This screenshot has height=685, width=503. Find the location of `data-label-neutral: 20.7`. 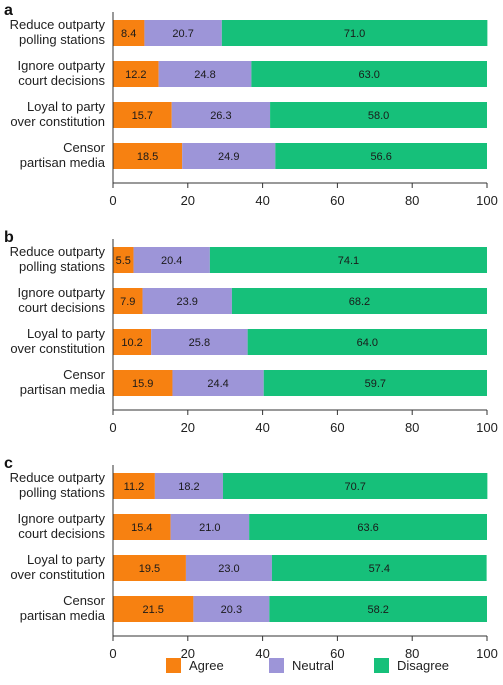

data-label-neutral: 20.7 is located at coordinates (182, 34).